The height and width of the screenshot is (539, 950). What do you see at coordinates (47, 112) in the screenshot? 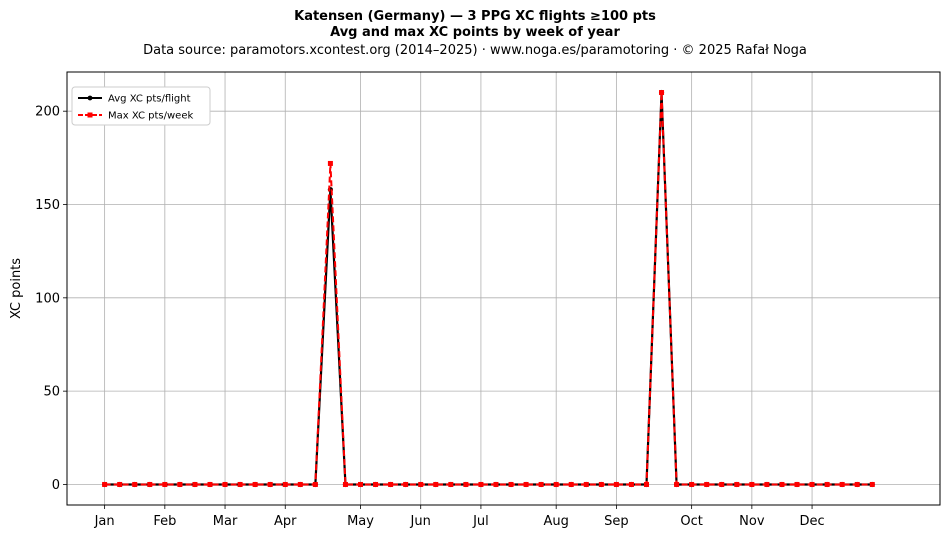
I see `y-tick-label: 200` at bounding box center [47, 112].